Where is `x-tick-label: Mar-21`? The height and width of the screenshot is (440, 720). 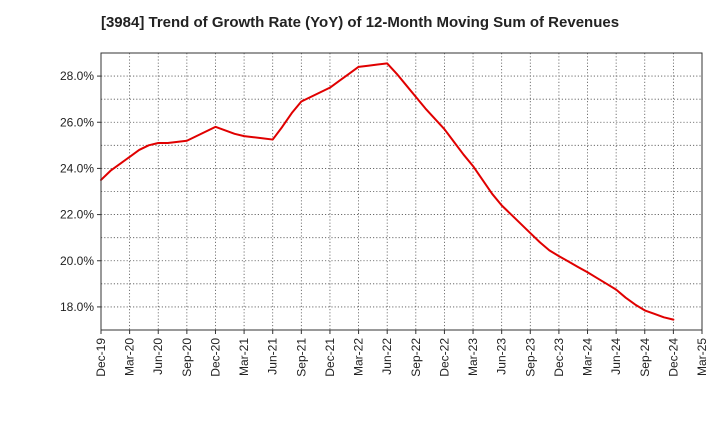 x-tick-label: Mar-21 is located at coordinates (244, 357).